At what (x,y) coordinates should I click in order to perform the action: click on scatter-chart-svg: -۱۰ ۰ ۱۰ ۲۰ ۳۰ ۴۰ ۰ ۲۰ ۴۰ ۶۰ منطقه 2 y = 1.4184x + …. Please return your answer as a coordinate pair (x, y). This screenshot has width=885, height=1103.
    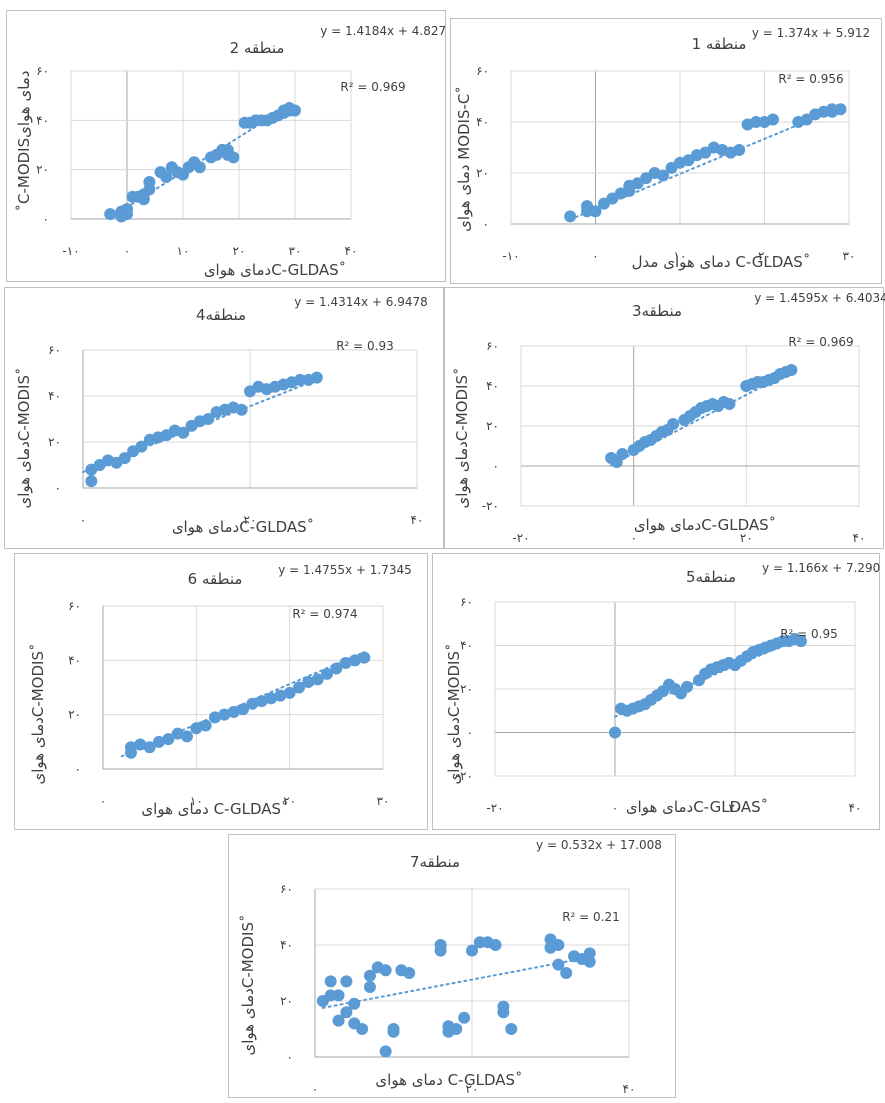
    Looking at the image, I should click on (234, 151).